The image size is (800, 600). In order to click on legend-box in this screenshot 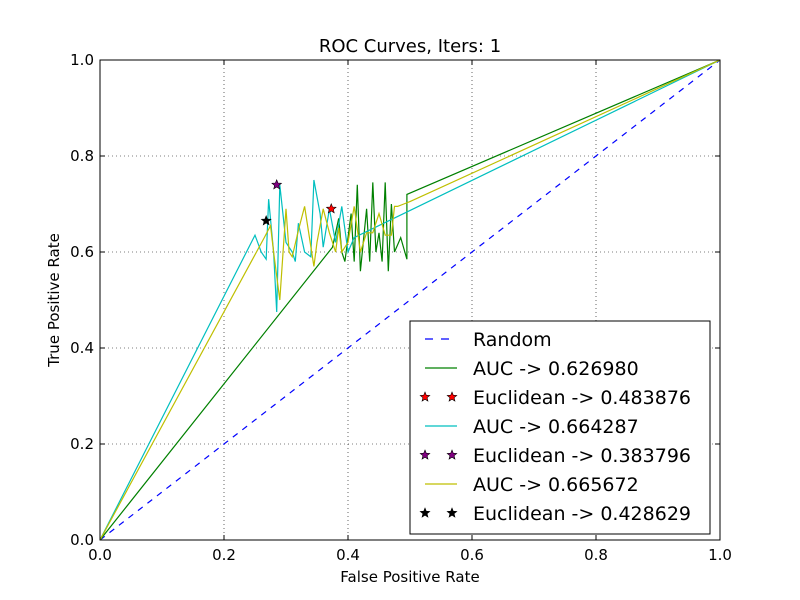, I will do `click(560, 427)`.